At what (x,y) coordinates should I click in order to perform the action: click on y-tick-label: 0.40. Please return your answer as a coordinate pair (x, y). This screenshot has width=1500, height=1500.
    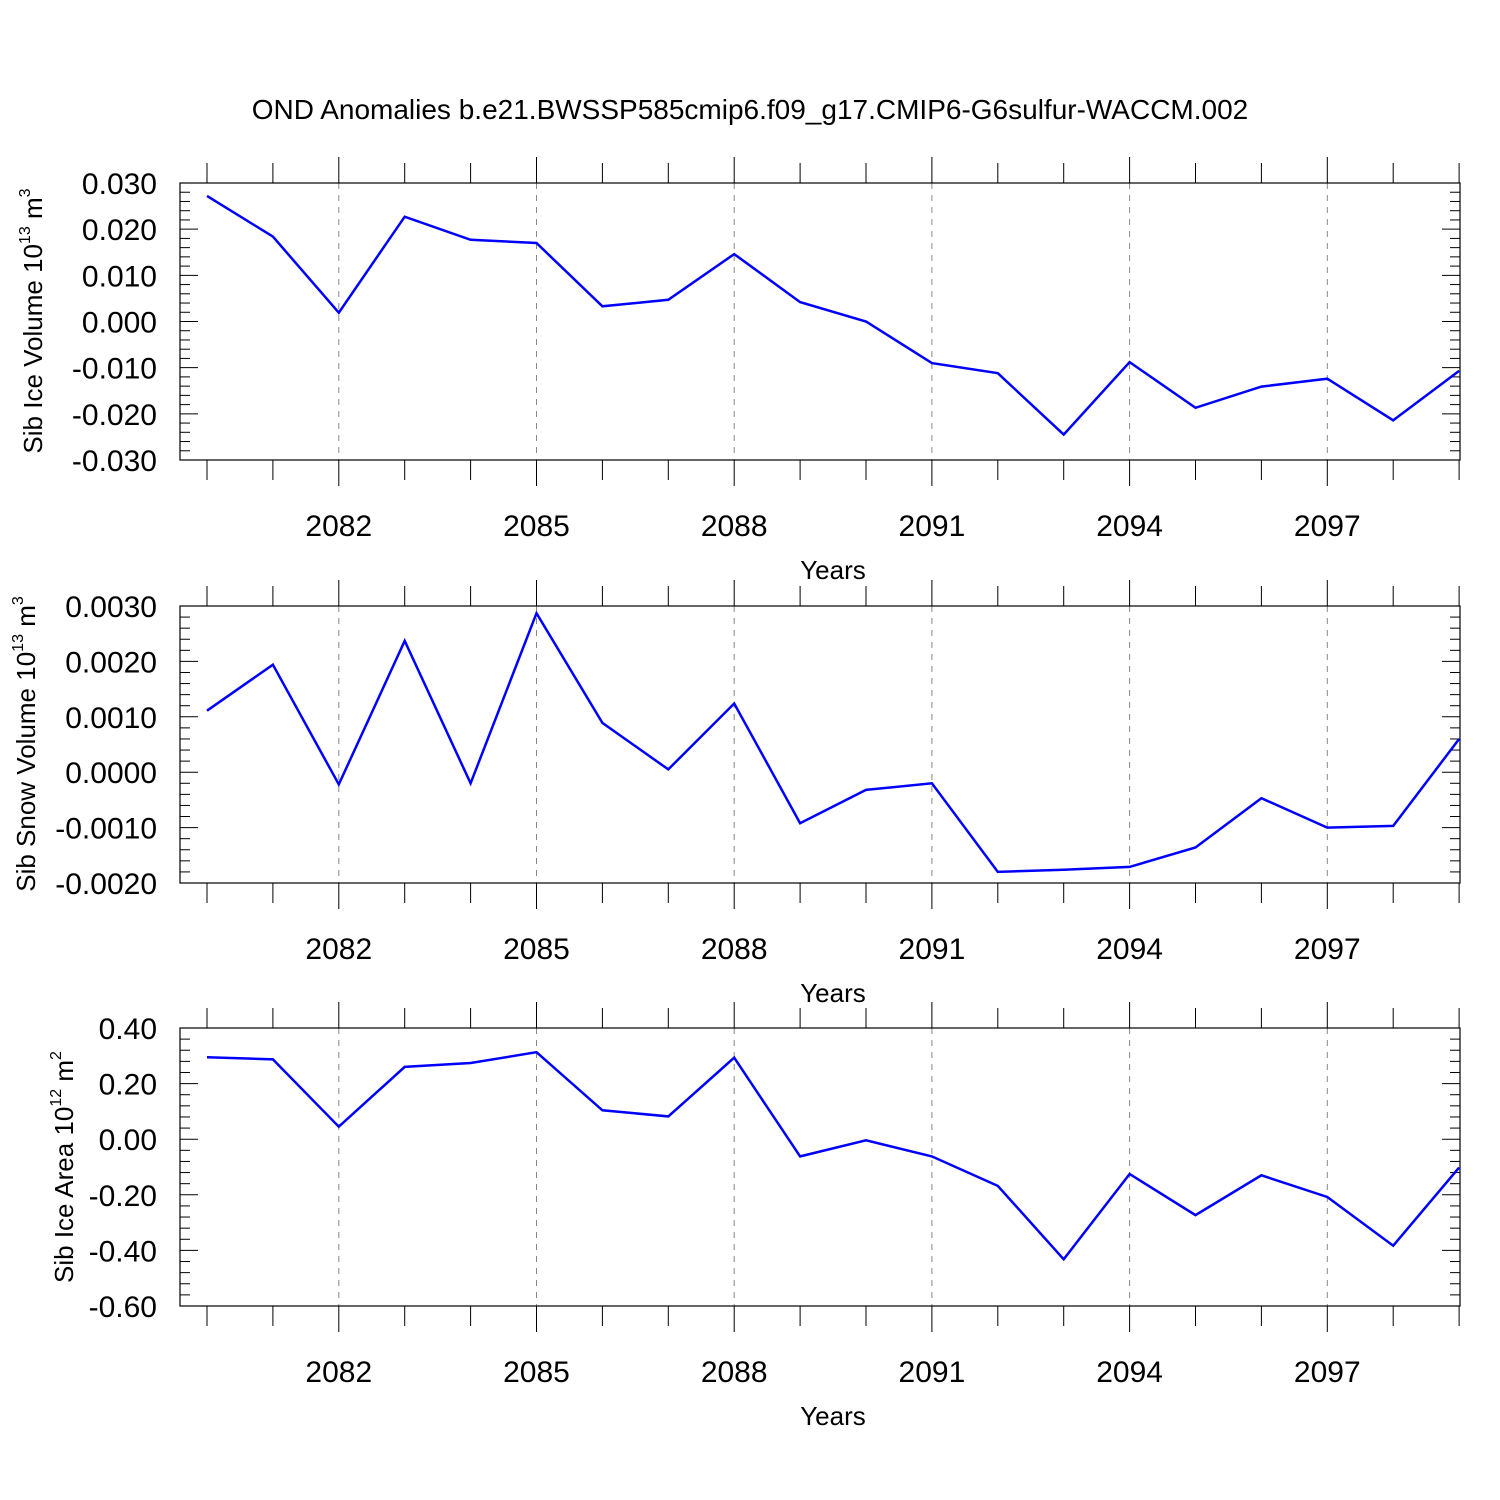
    Looking at the image, I should click on (128, 1029).